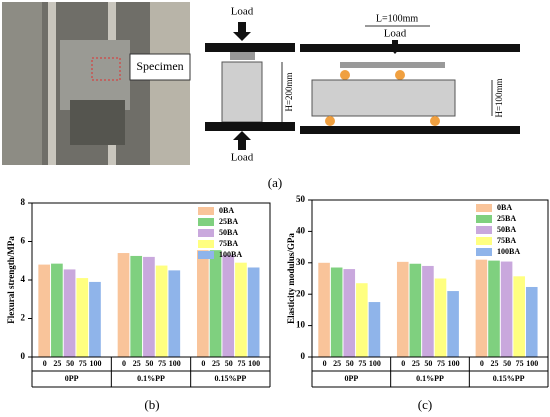 This screenshot has height=417, width=550. Describe the element at coordinates (410, 79) in the screenshot. I see `bending-diagram` at that location.